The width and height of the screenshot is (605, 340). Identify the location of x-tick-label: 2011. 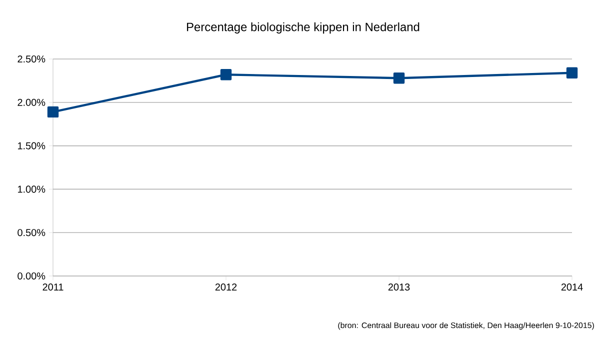
(53, 287).